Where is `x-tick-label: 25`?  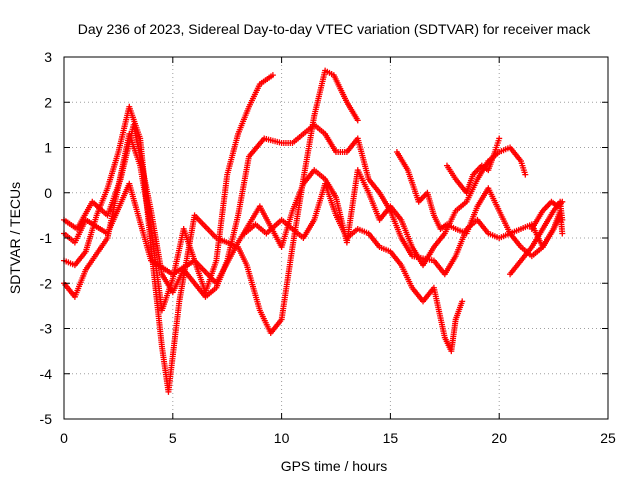 x-tick-label: 25 is located at coordinates (608, 438).